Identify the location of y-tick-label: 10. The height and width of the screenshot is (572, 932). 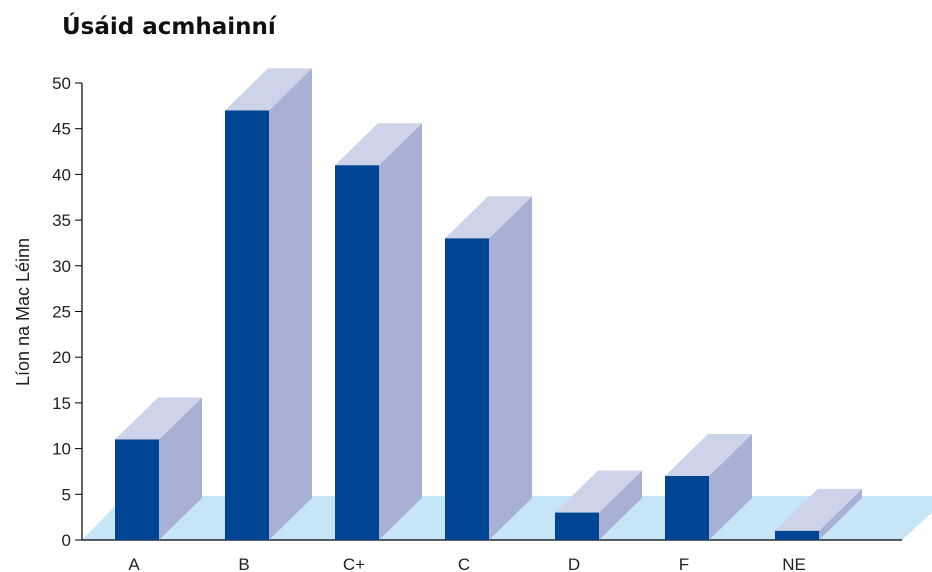
(61, 449).